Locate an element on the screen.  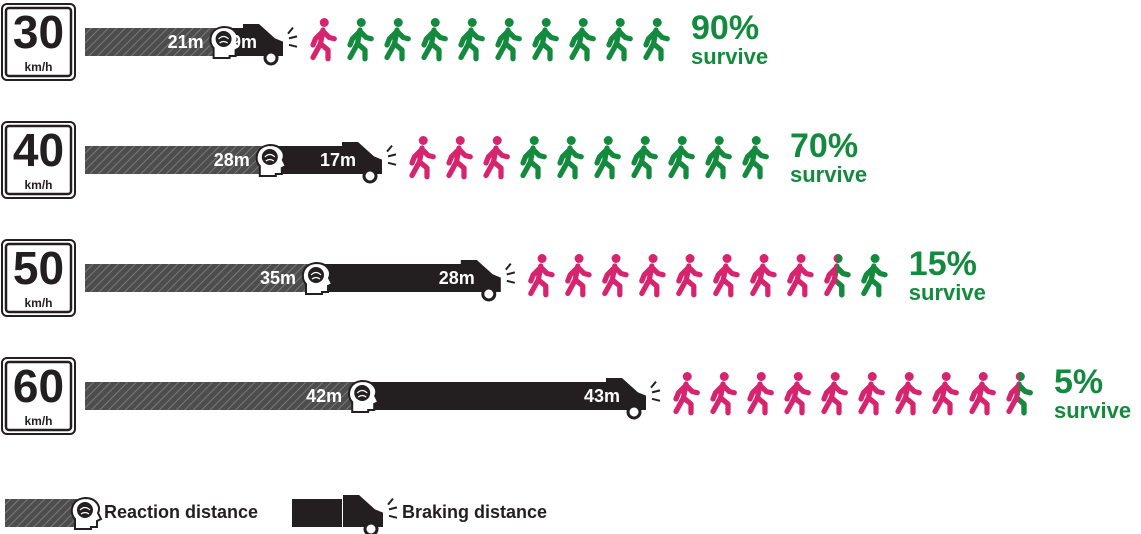
survival-percent: 90% is located at coordinates (725, 28).